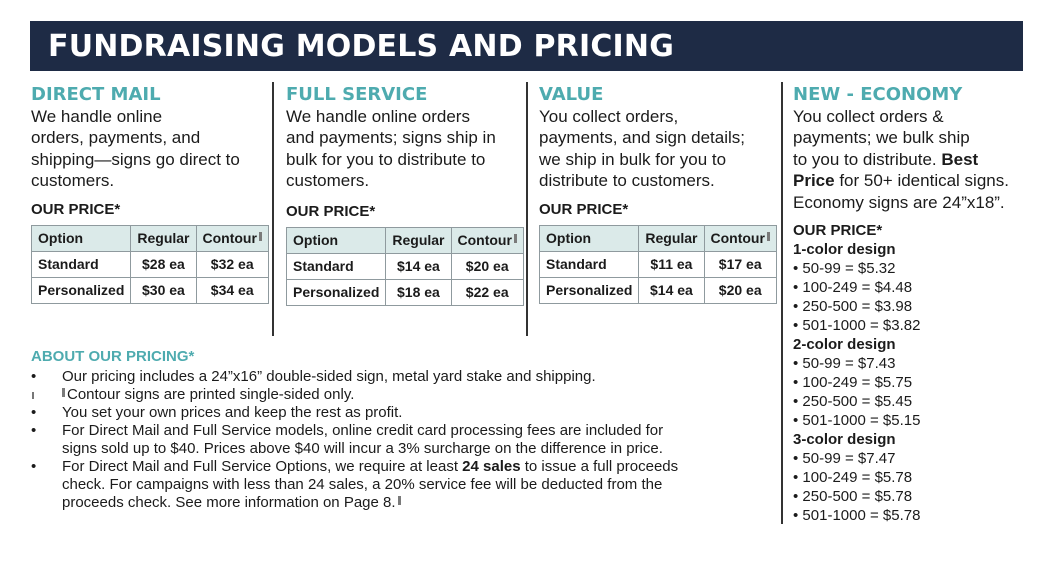 Image resolution: width=1046 pixels, height=562 pixels. Describe the element at coordinates (361, 46) in the screenshot. I see `page-title: FUNDRAISING MODELS AND PRICING` at that location.